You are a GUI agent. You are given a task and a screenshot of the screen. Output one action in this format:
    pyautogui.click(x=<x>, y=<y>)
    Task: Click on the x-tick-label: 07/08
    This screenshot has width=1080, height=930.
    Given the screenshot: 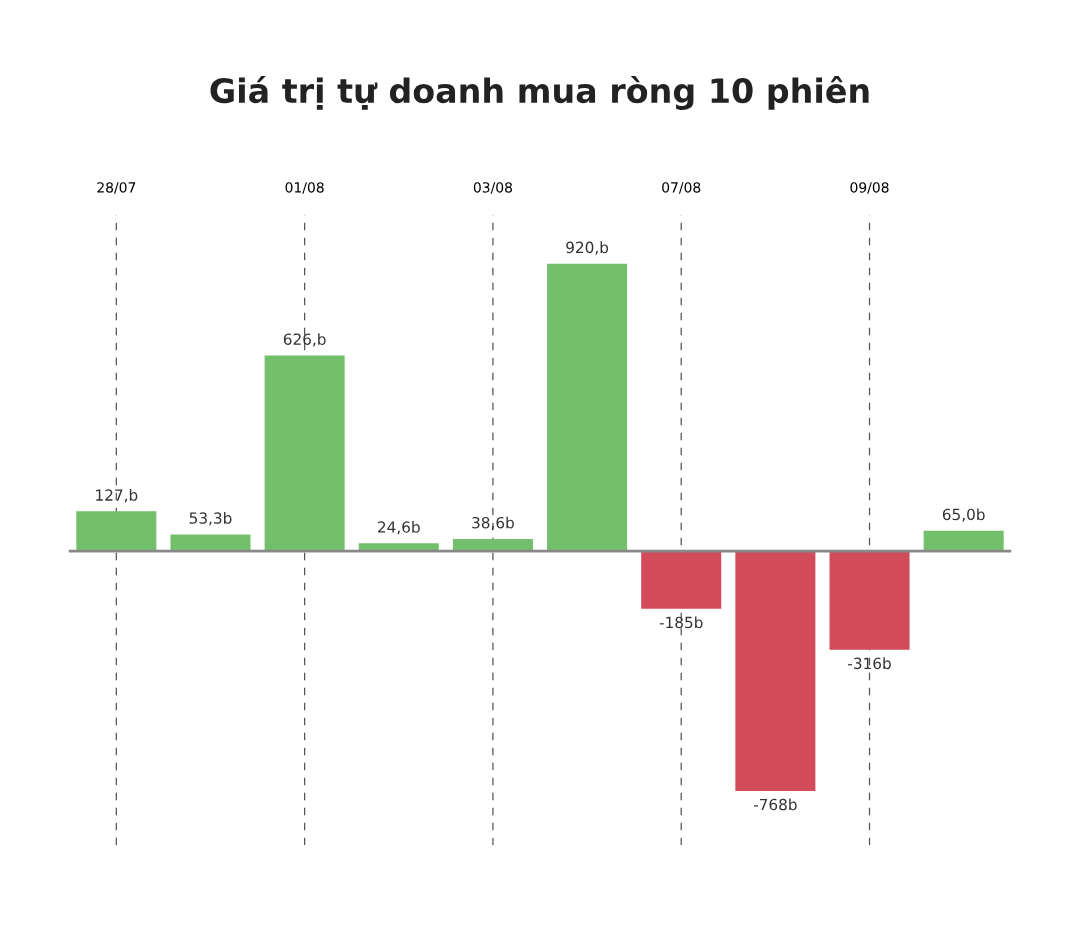 What is the action you would take?
    pyautogui.click(x=681, y=188)
    